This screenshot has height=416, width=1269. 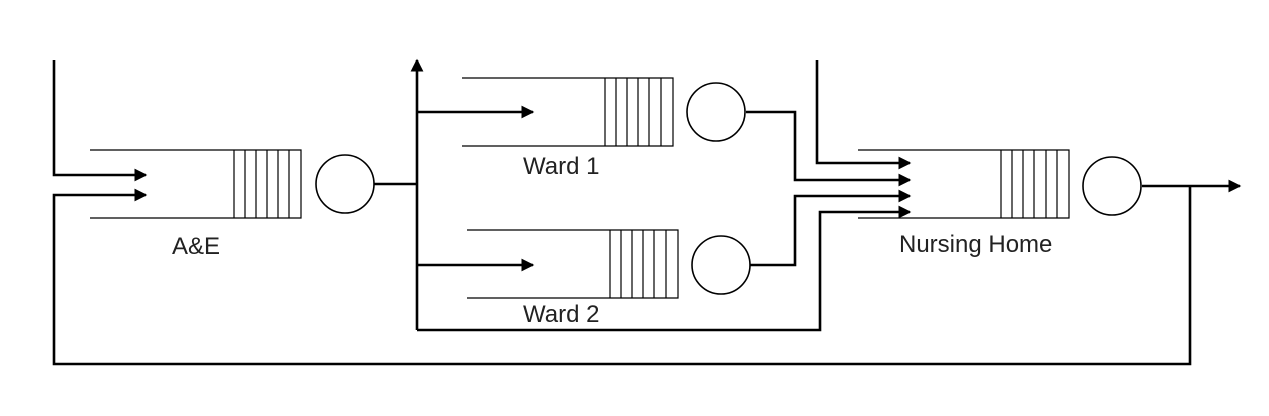 What do you see at coordinates (573, 264) in the screenshot?
I see `ward2-queue-buffer` at bounding box center [573, 264].